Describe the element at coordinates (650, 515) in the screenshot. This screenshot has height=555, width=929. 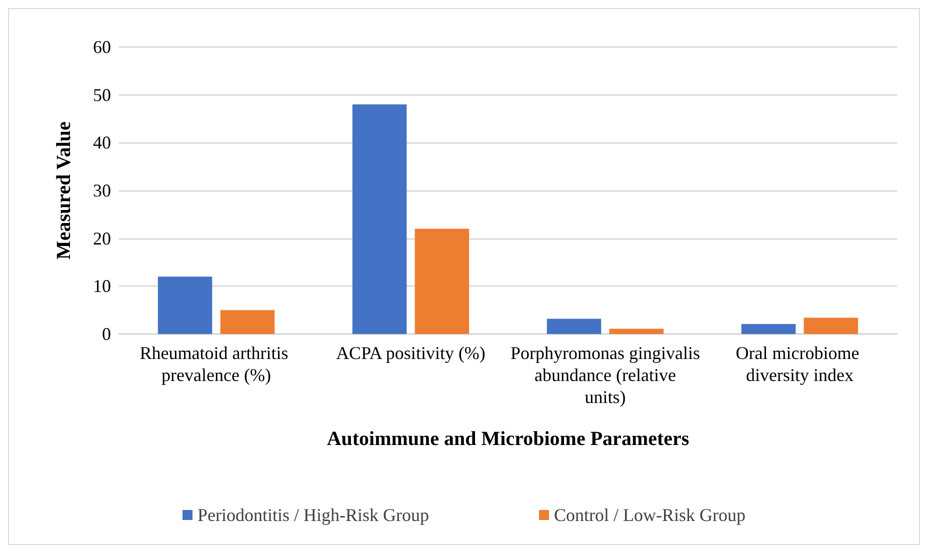
I see `legend-label: Control / Low-Risk Group` at that location.